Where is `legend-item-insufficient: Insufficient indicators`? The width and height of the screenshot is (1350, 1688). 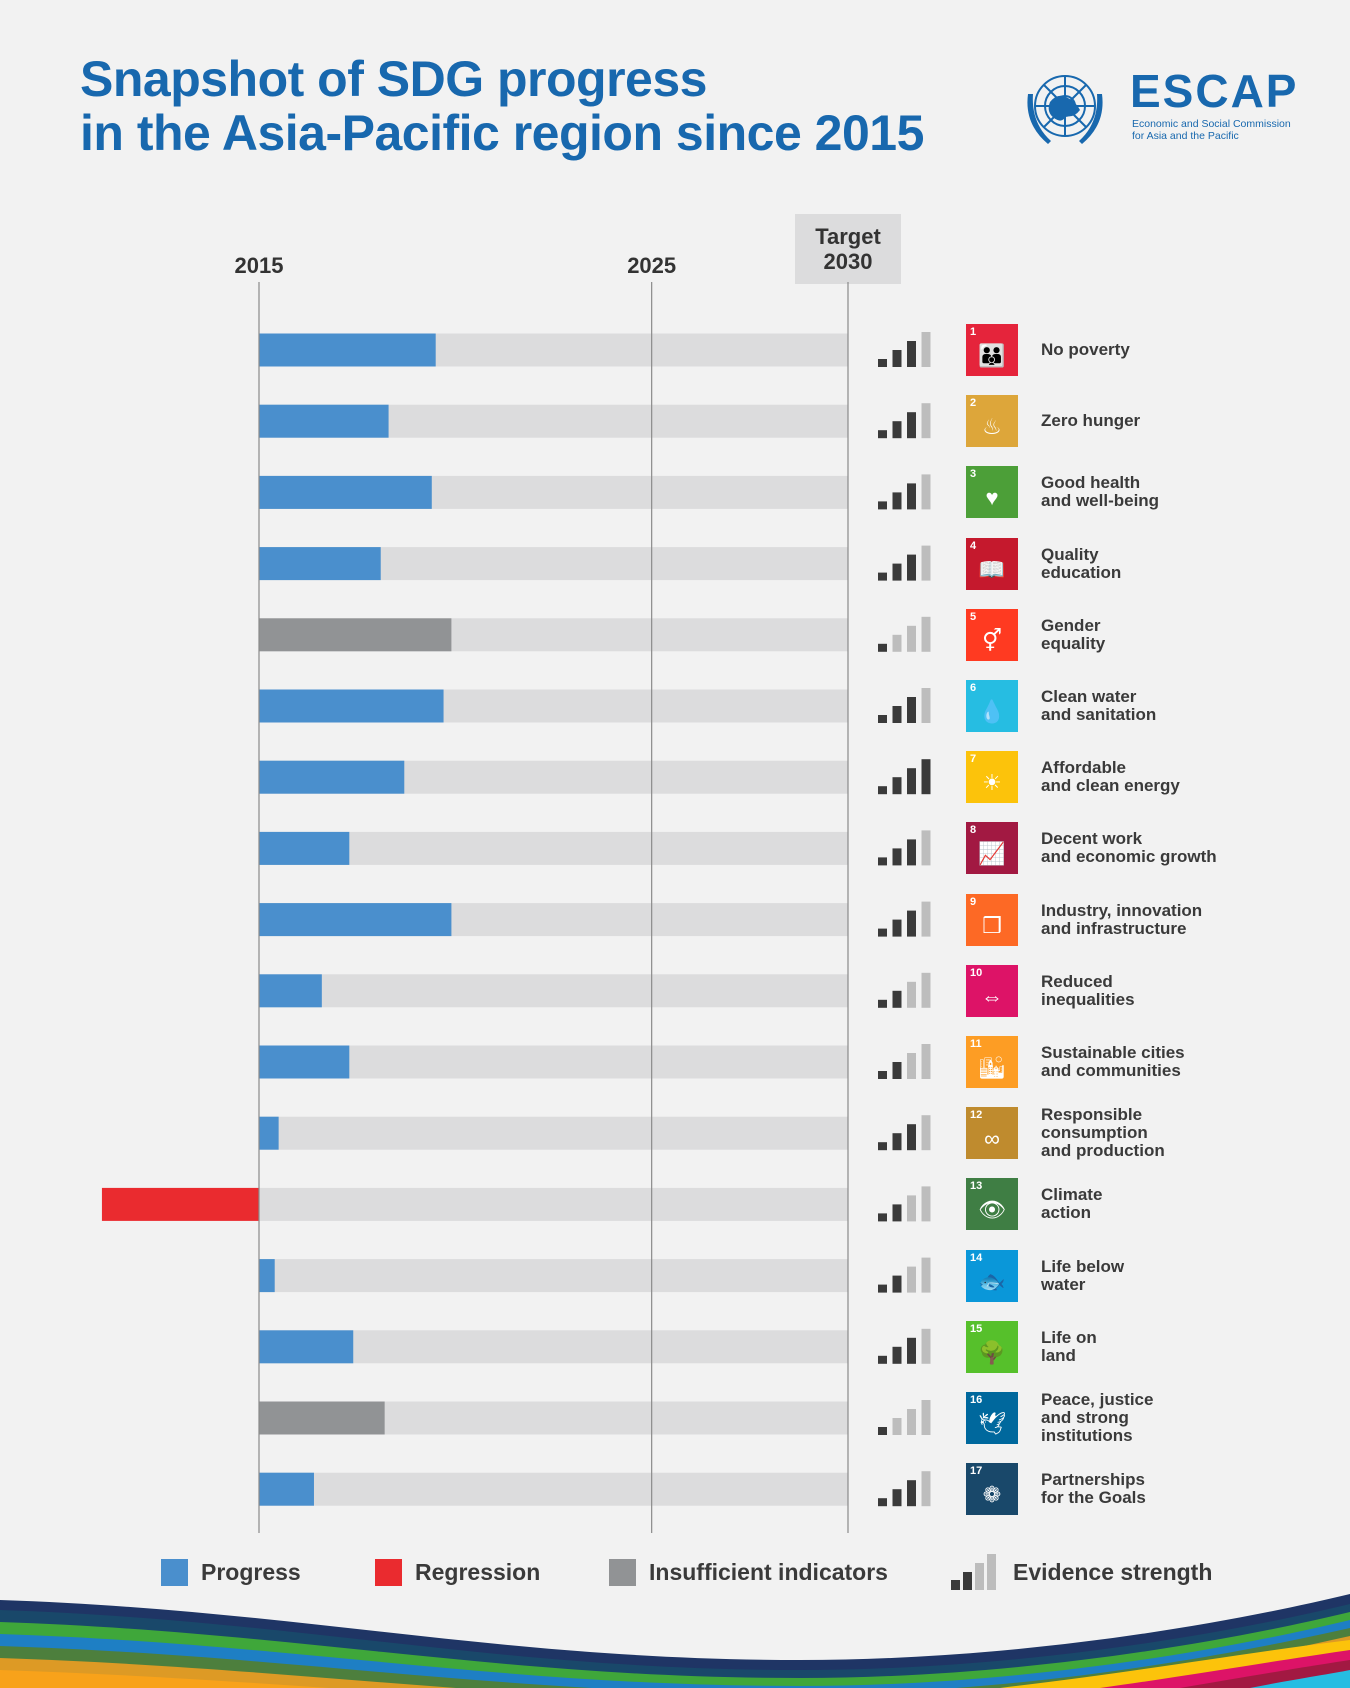
legend-item-insufficient: Insufficient indicators is located at coordinates (748, 1572).